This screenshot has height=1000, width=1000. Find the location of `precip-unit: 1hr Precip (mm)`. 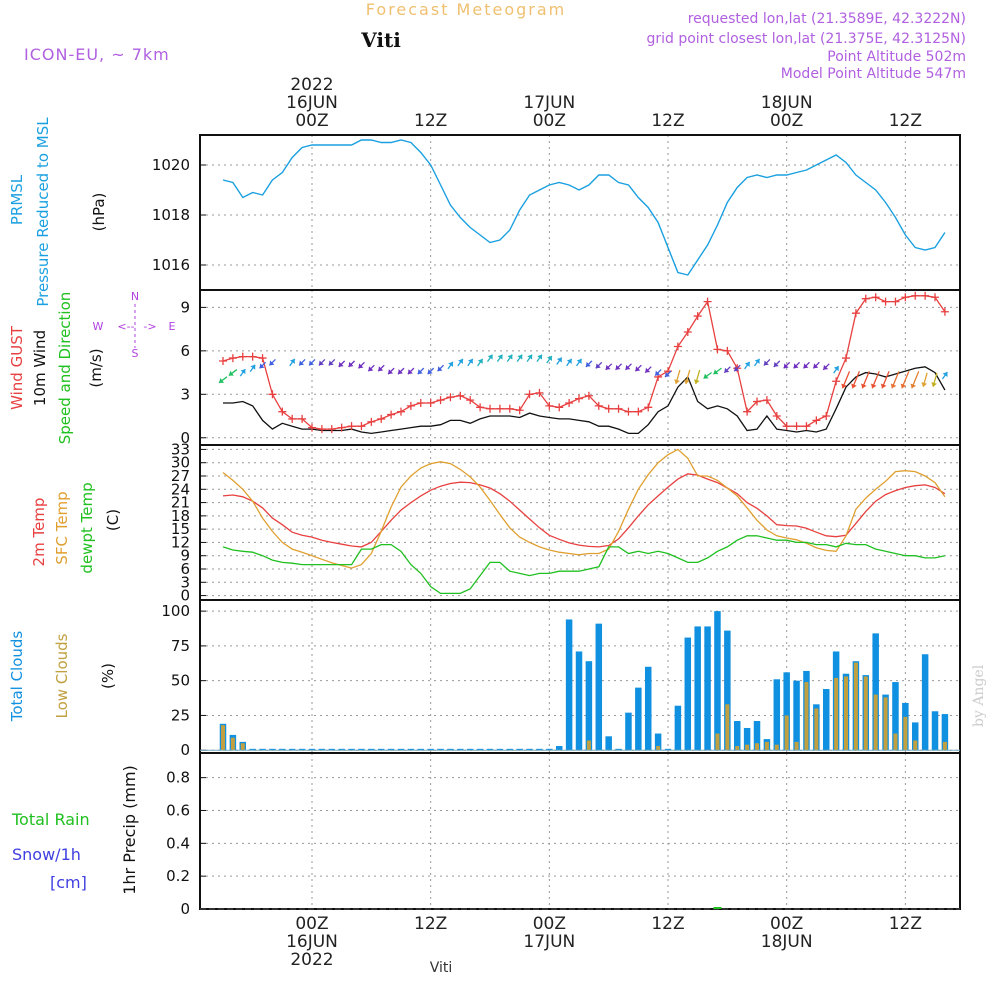

precip-unit: 1hr Precip (mm) is located at coordinates (129, 830).